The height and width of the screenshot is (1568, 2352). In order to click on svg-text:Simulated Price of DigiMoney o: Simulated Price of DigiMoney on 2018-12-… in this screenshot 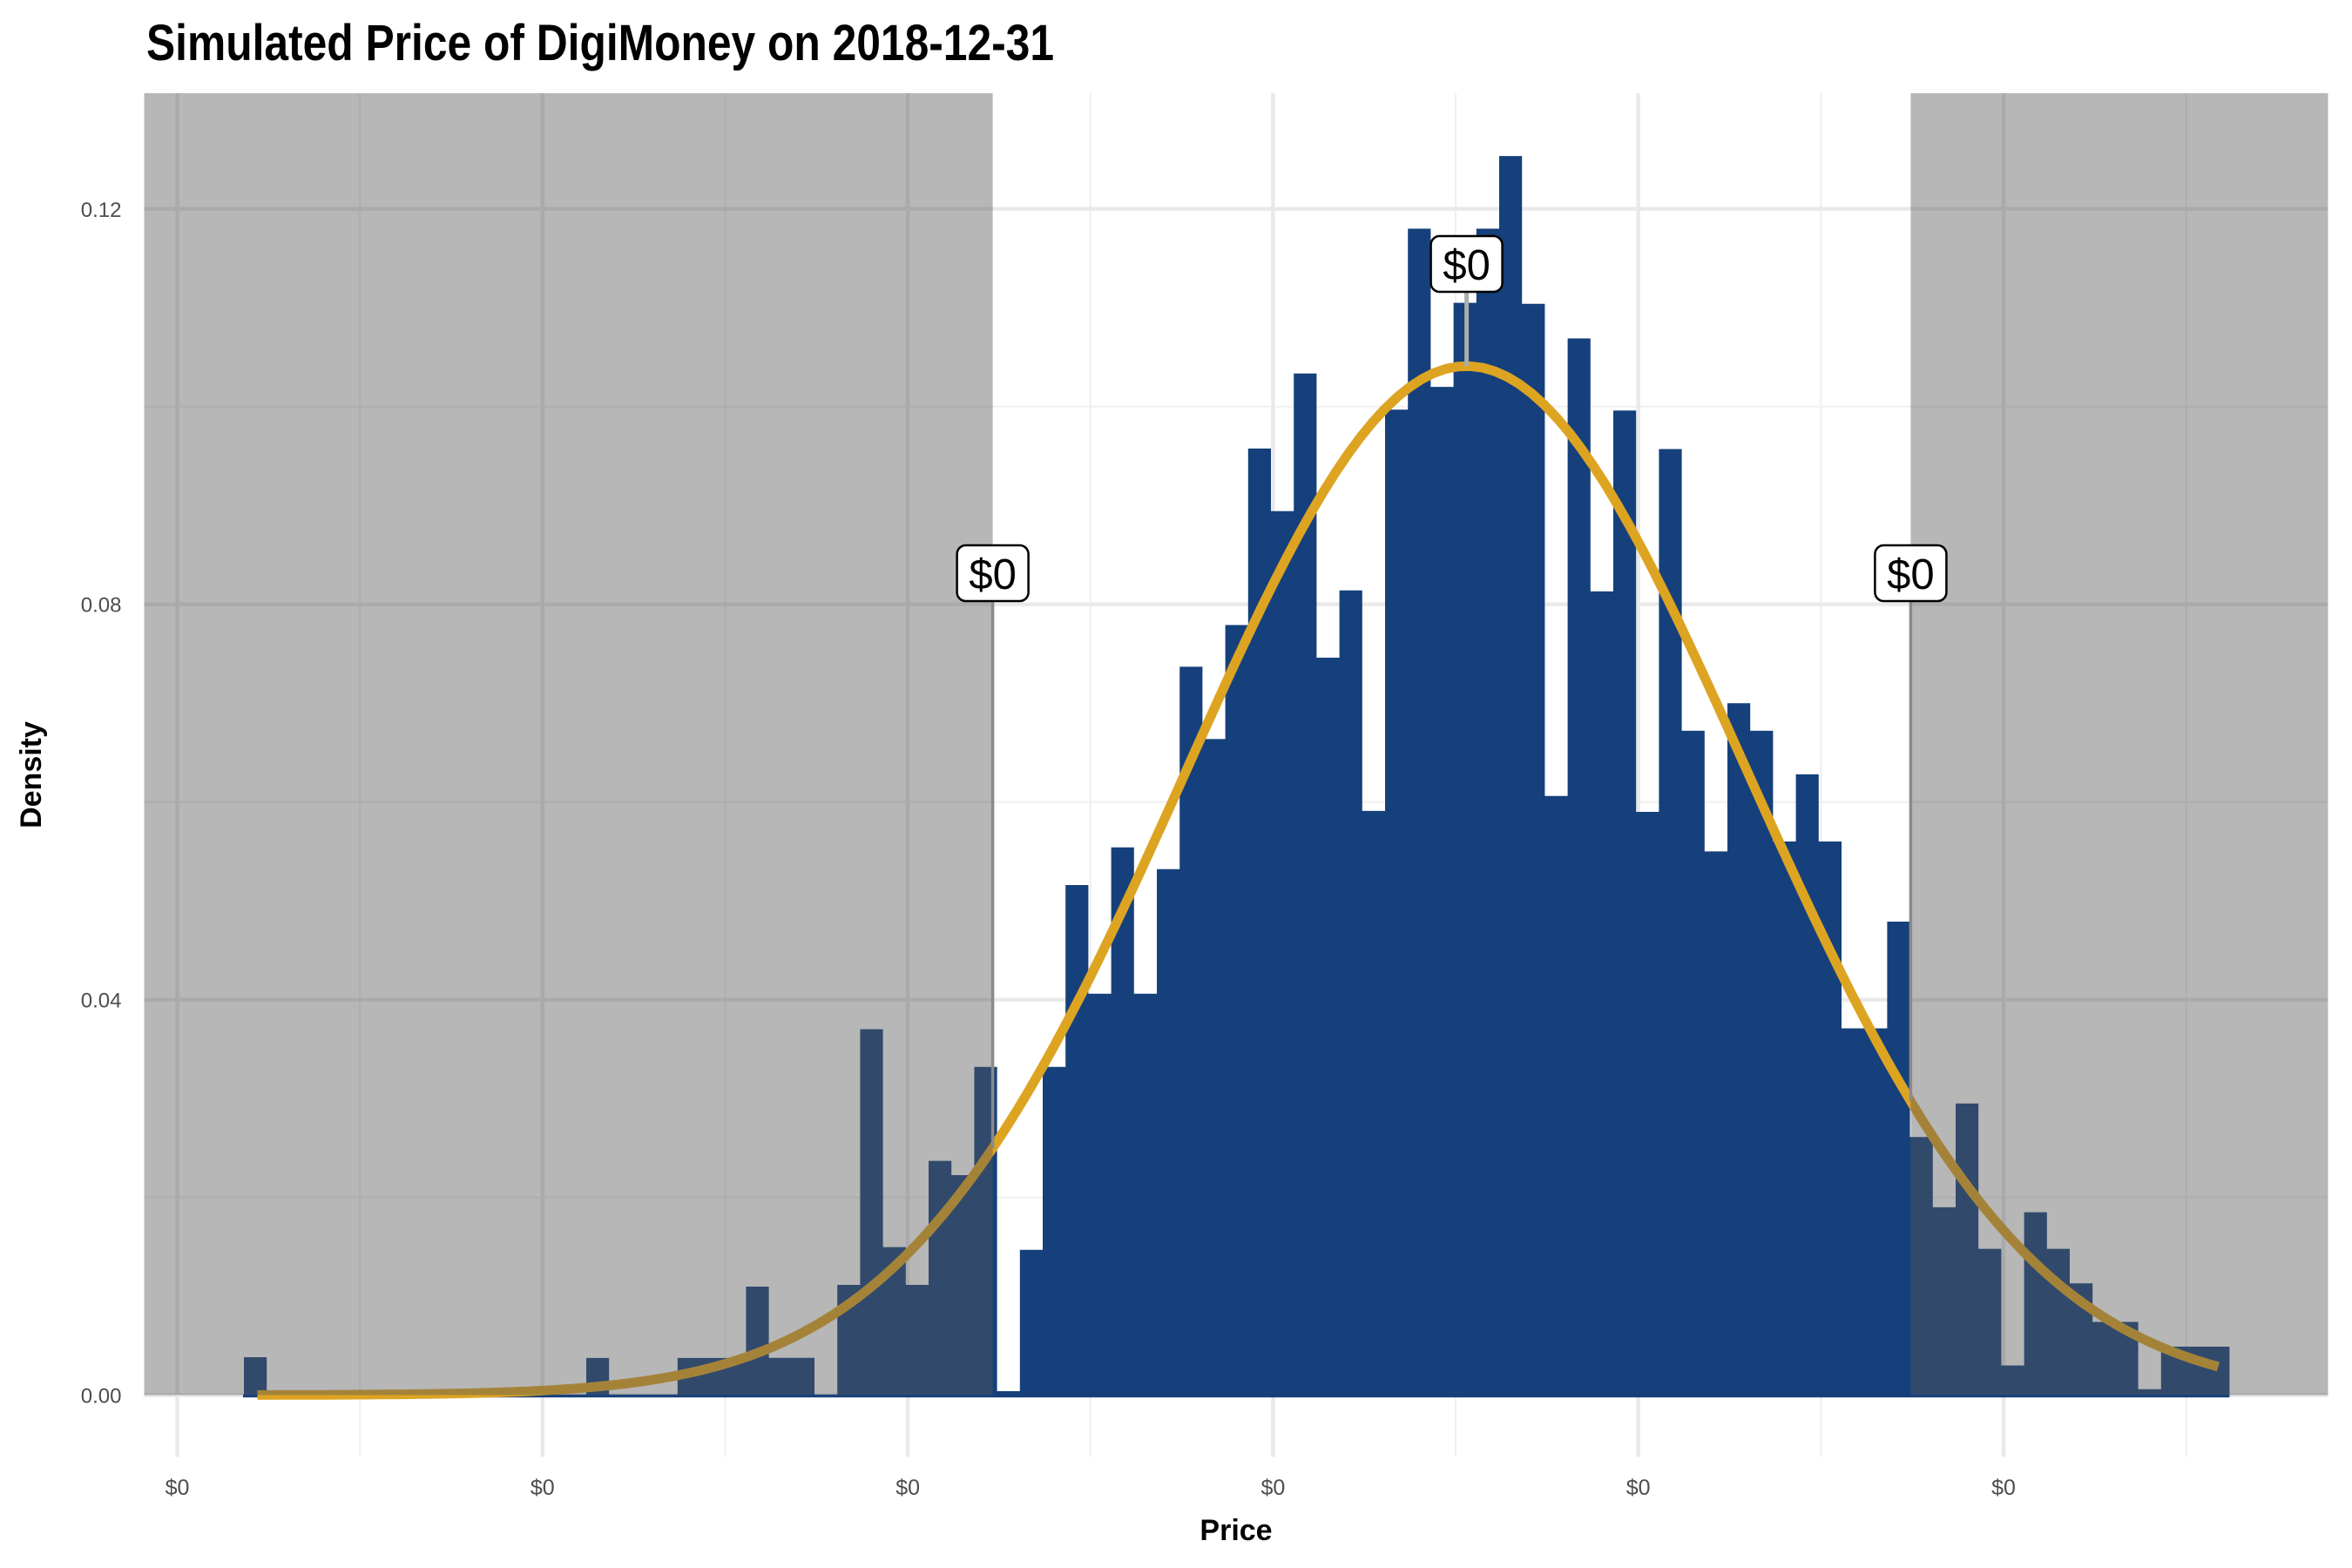, I will do `click(600, 43)`.